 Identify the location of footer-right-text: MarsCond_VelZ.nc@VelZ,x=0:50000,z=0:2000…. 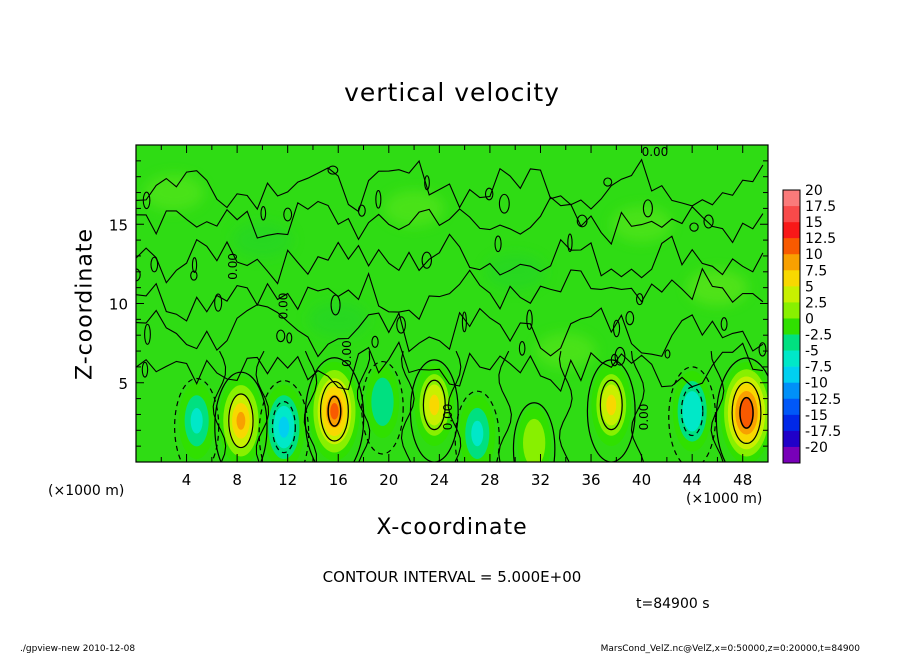
(730, 649).